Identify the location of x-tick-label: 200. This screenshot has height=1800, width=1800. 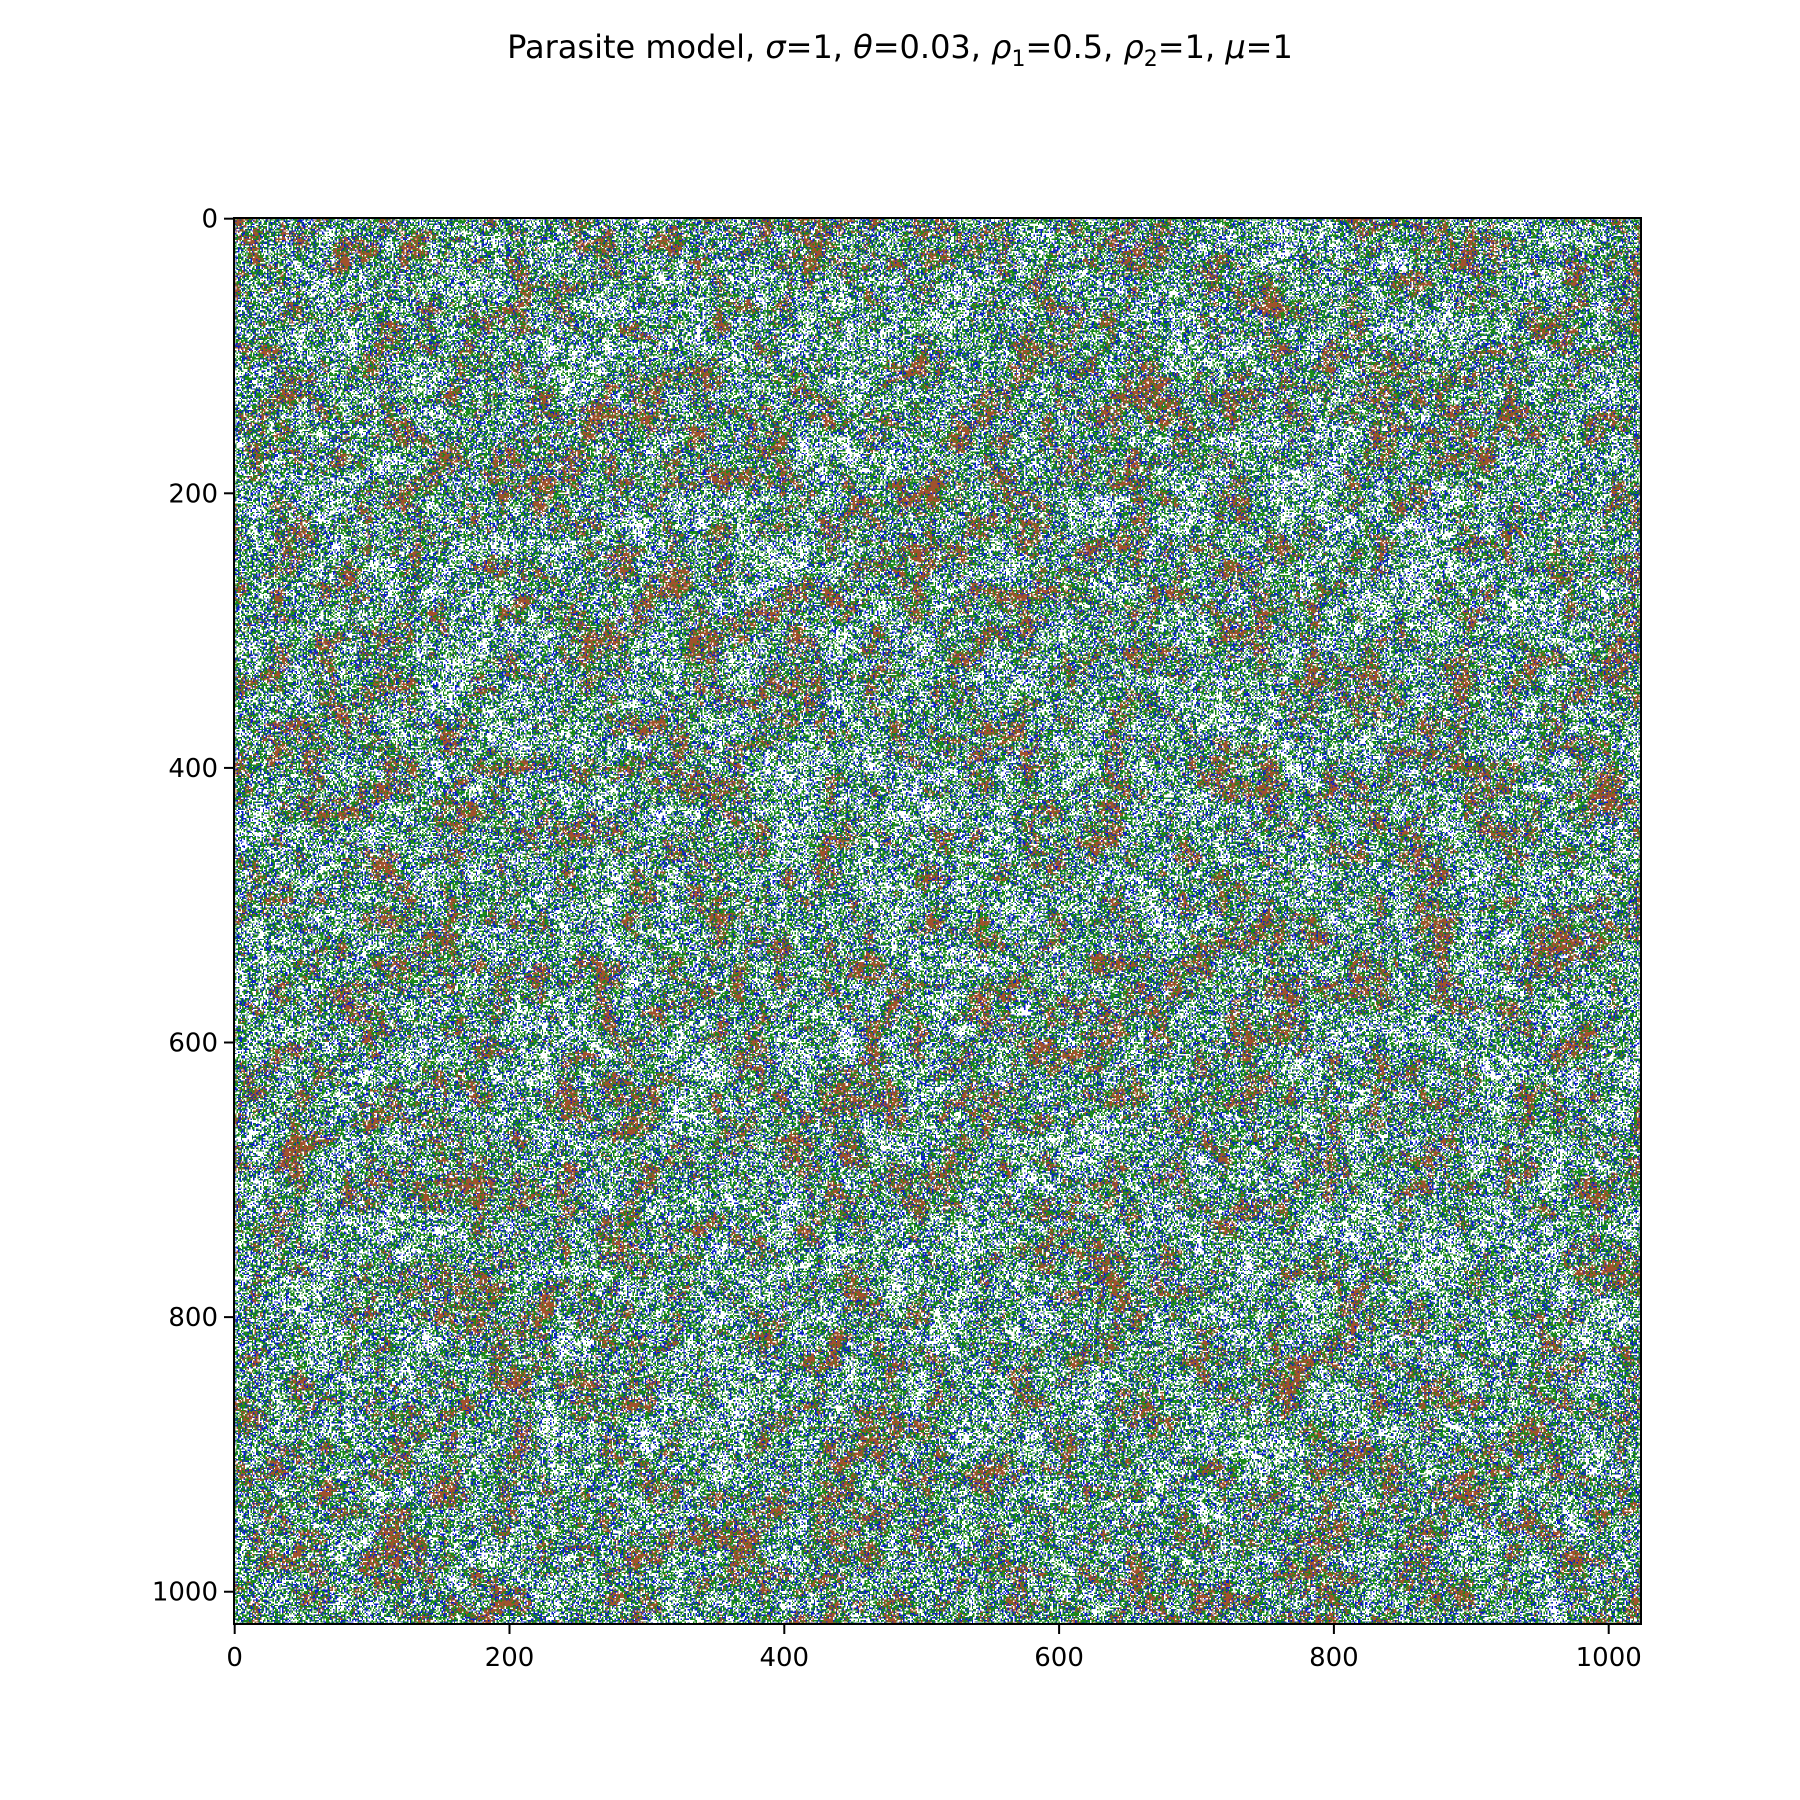
(510, 1658).